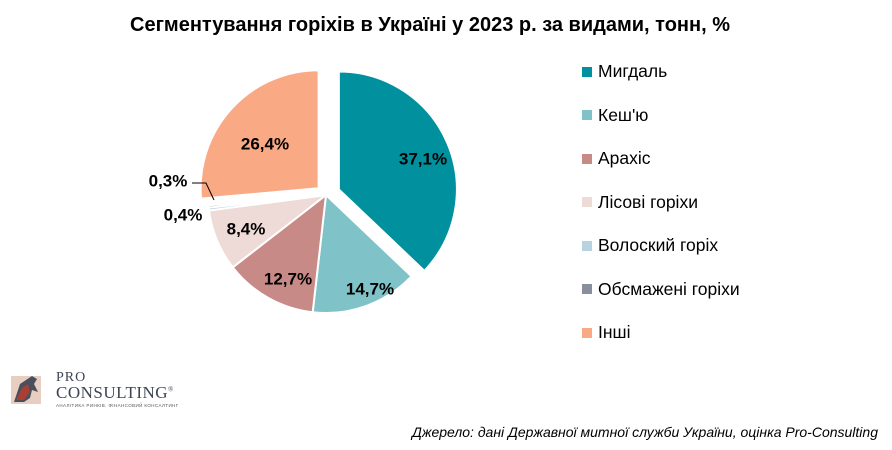 The image size is (892, 450). I want to click on legend-item-2: Арахіс, so click(661, 159).